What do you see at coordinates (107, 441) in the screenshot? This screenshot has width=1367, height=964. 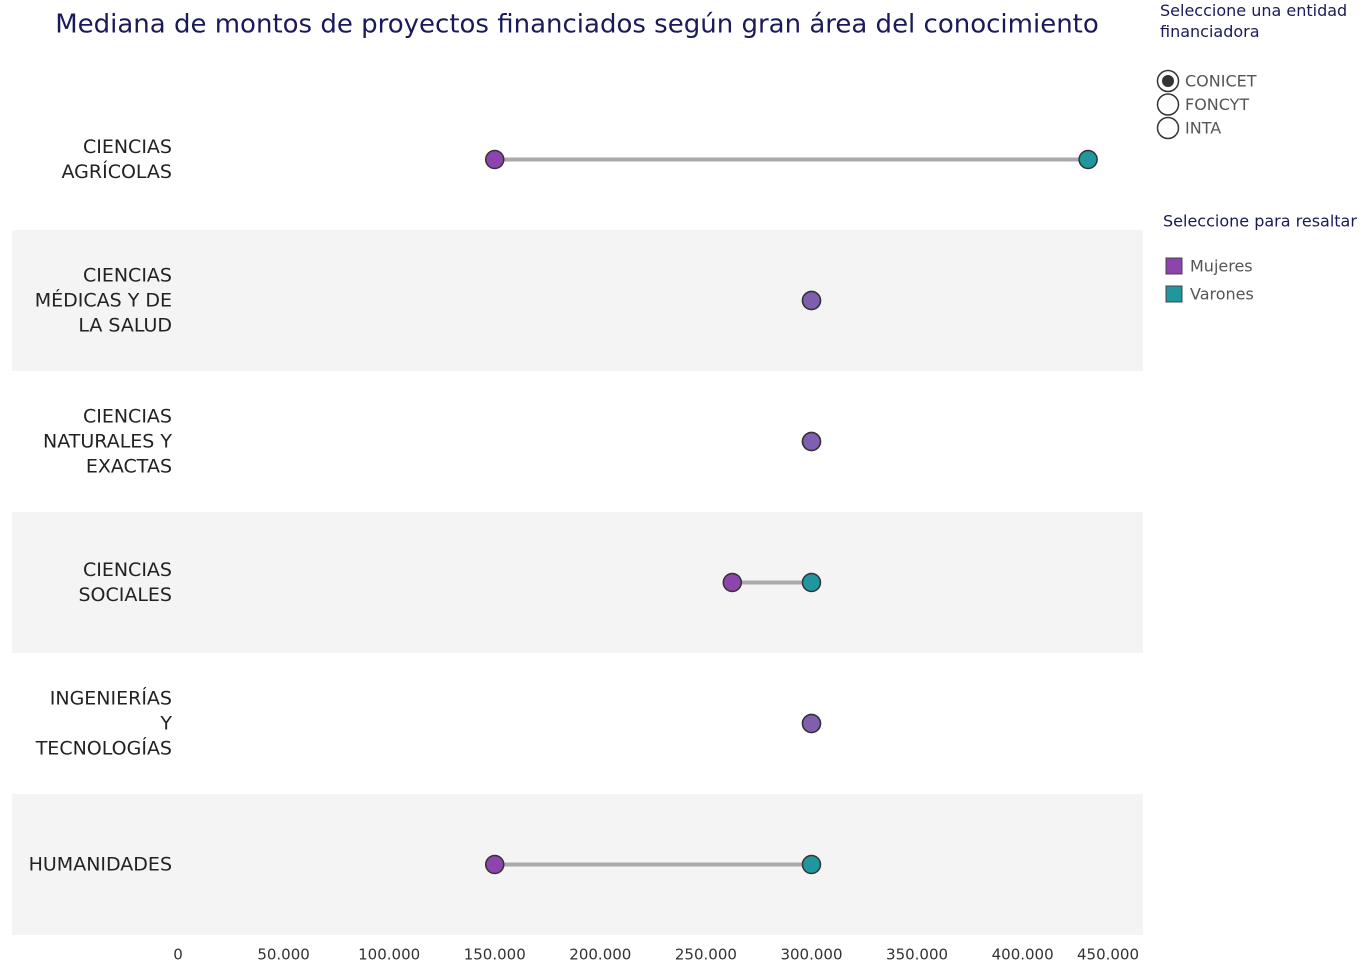 I see `category-label: CIENCIAS NATURALES Y EXACTAS` at bounding box center [107, 441].